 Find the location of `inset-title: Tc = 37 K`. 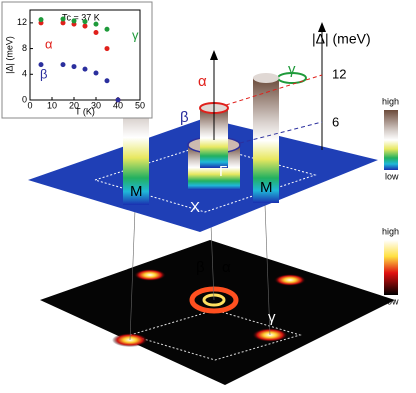

inset-title: Tc = 37 K is located at coordinates (81, 17).